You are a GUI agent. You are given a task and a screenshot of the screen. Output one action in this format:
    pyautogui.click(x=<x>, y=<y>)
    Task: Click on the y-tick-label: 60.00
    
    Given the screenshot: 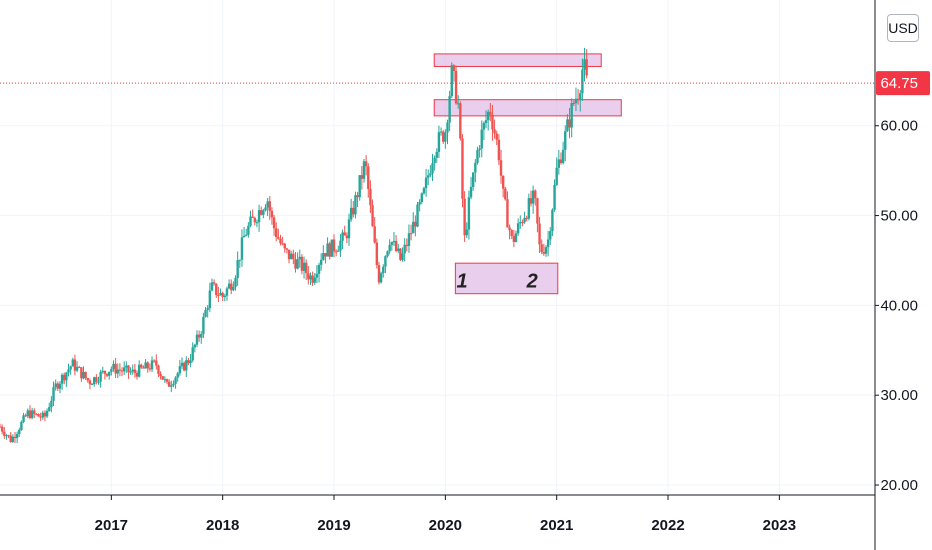 What is the action you would take?
    pyautogui.click(x=899, y=126)
    